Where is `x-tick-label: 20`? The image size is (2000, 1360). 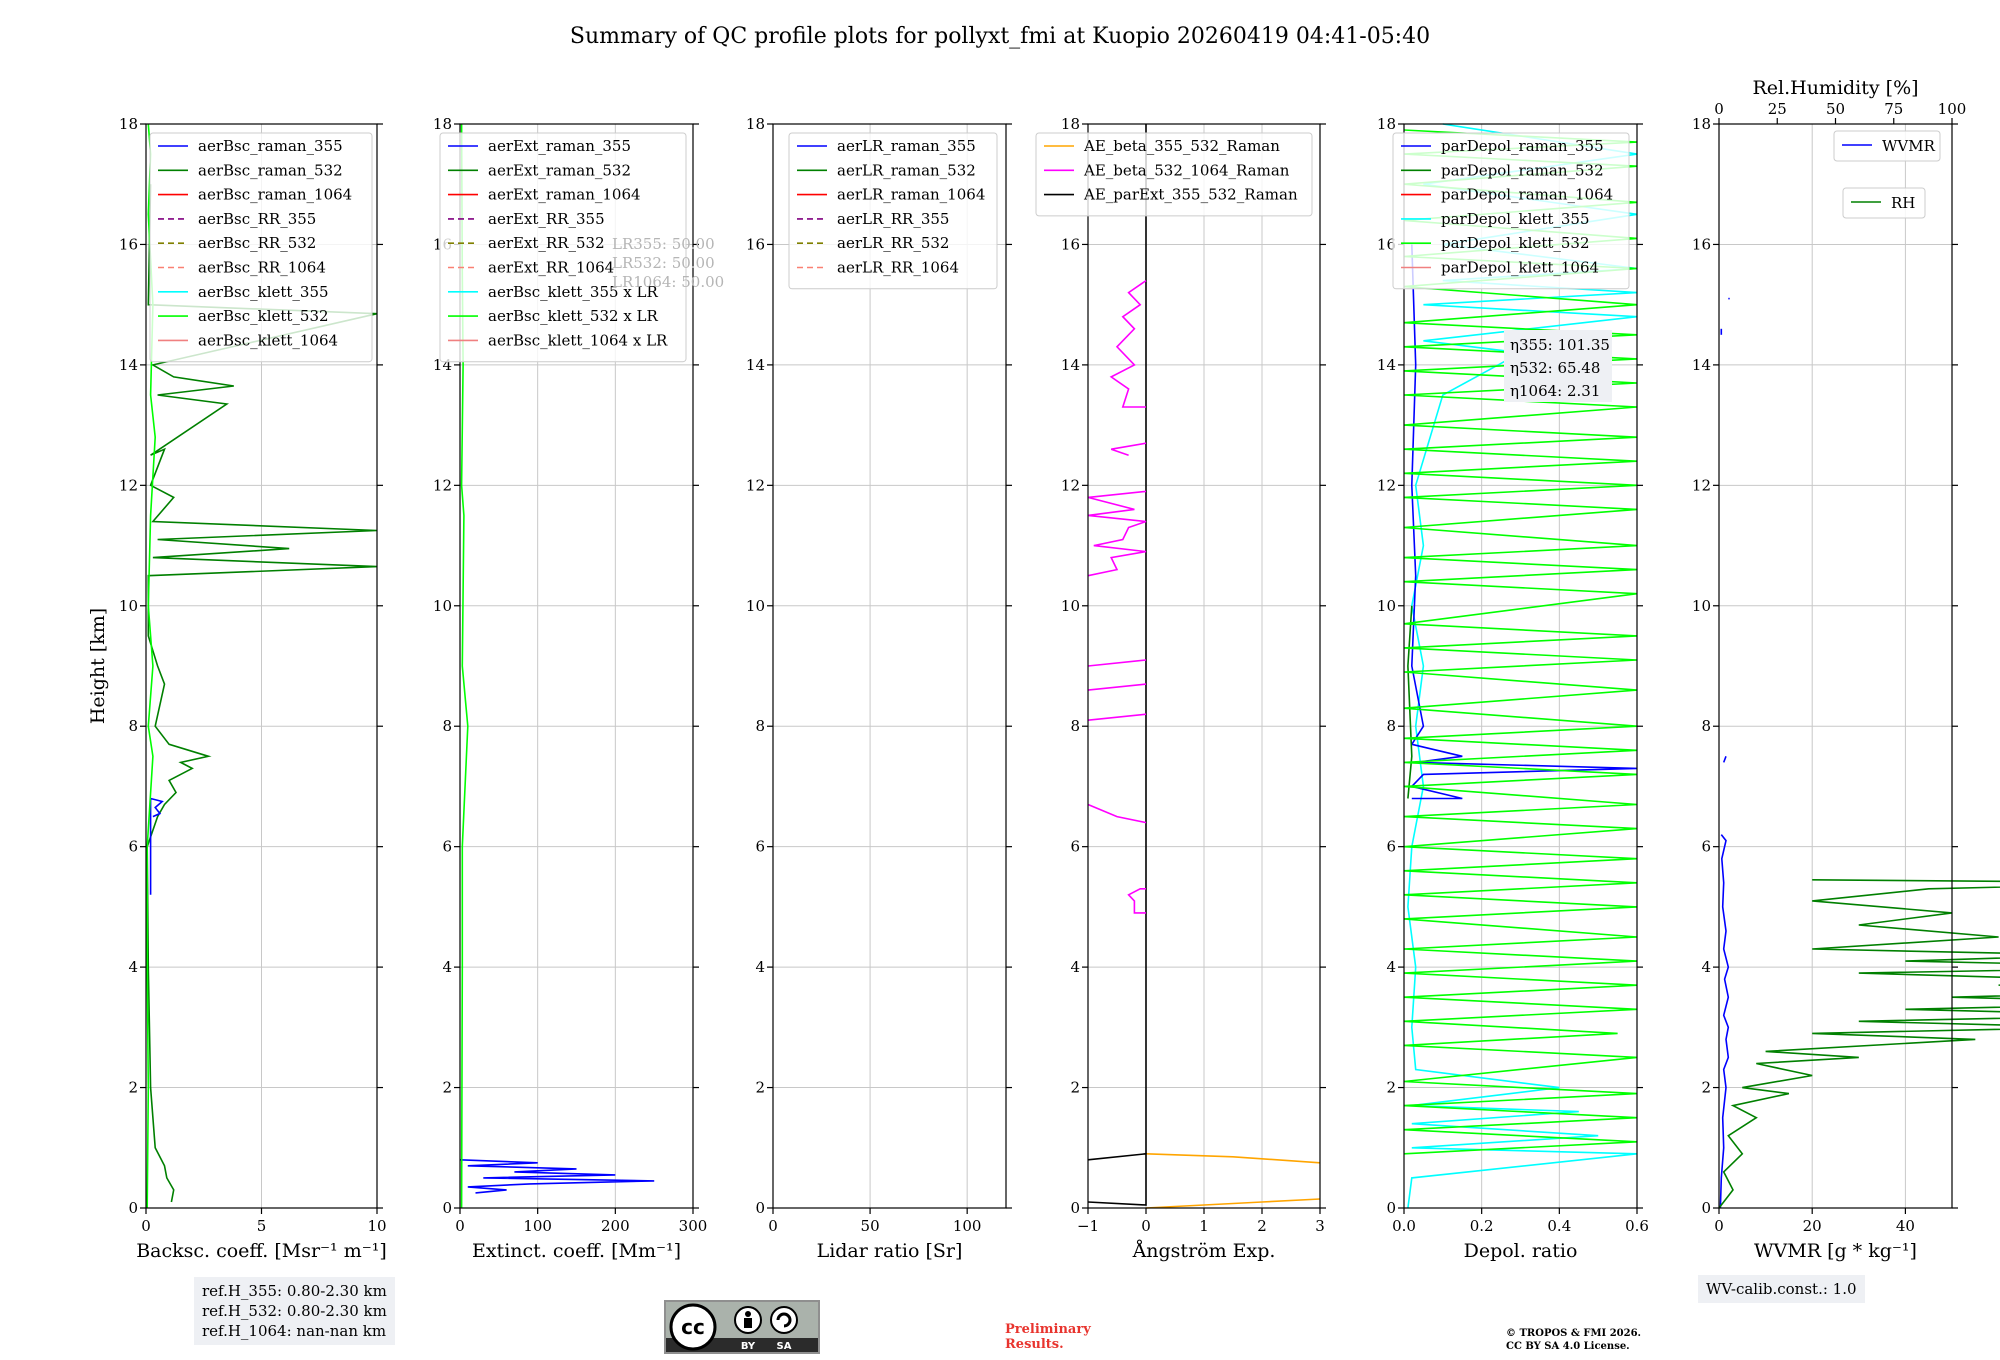
x-tick-label: 20 is located at coordinates (1812, 1226).